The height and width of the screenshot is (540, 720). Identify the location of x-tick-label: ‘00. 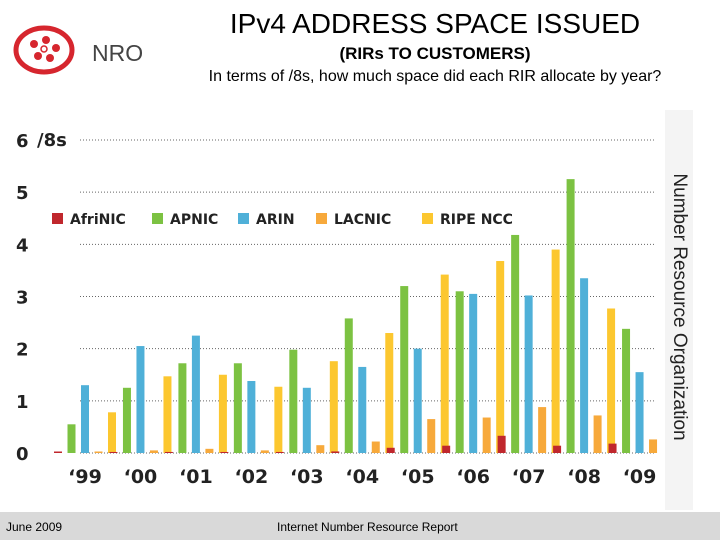
(141, 477).